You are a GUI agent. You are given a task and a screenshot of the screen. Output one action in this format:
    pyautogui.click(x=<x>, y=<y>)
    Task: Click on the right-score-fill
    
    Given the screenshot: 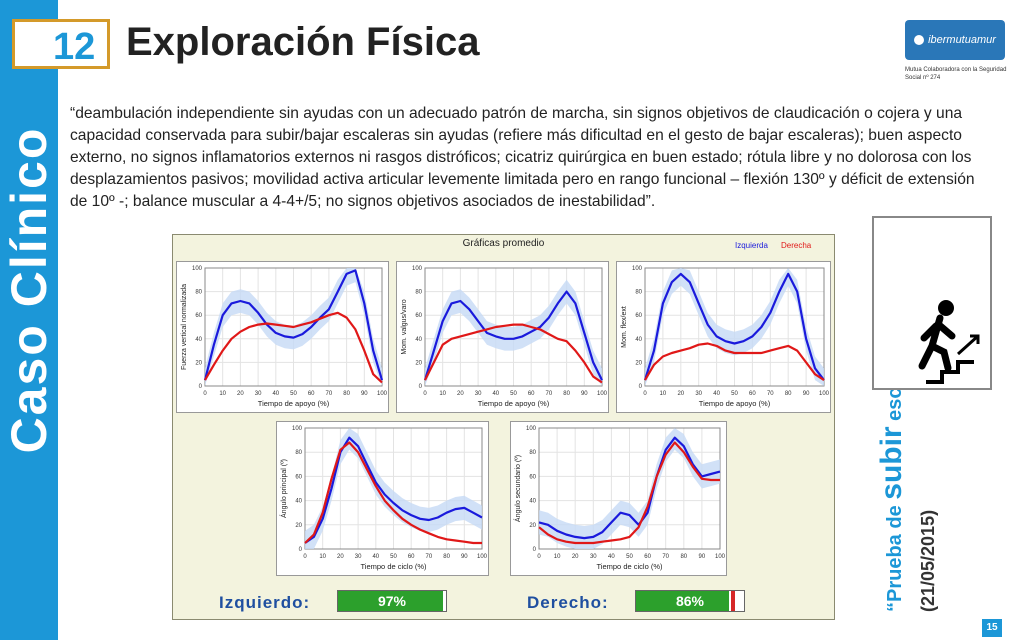 What is the action you would take?
    pyautogui.click(x=682, y=601)
    